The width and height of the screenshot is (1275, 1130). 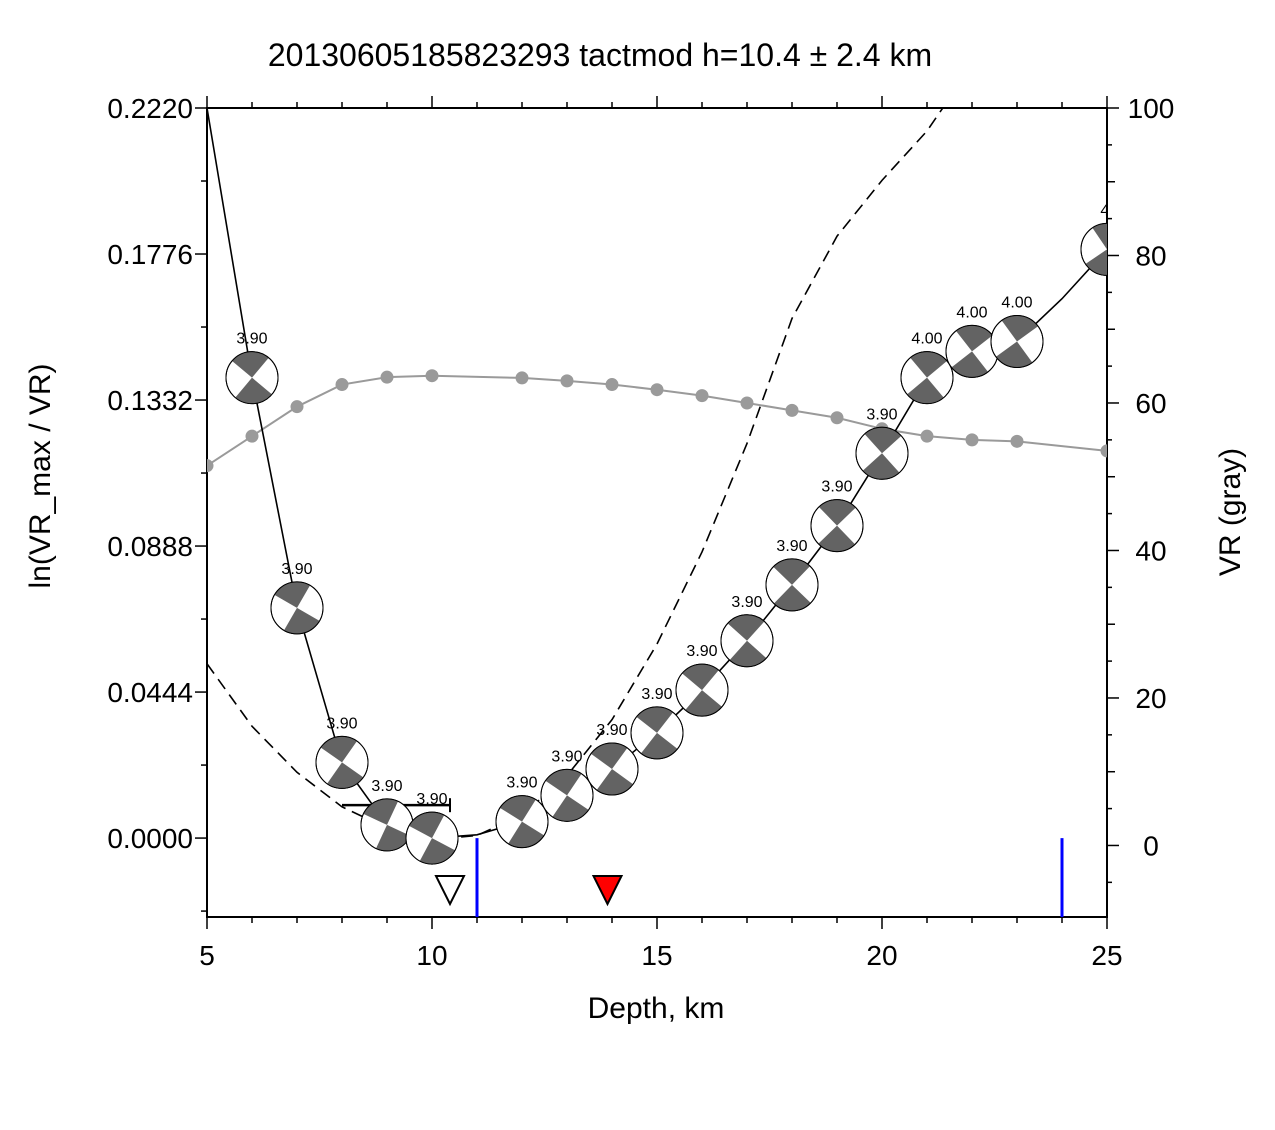 I want to click on y-left-tick-label: 0.0444, so click(x=150, y=692).